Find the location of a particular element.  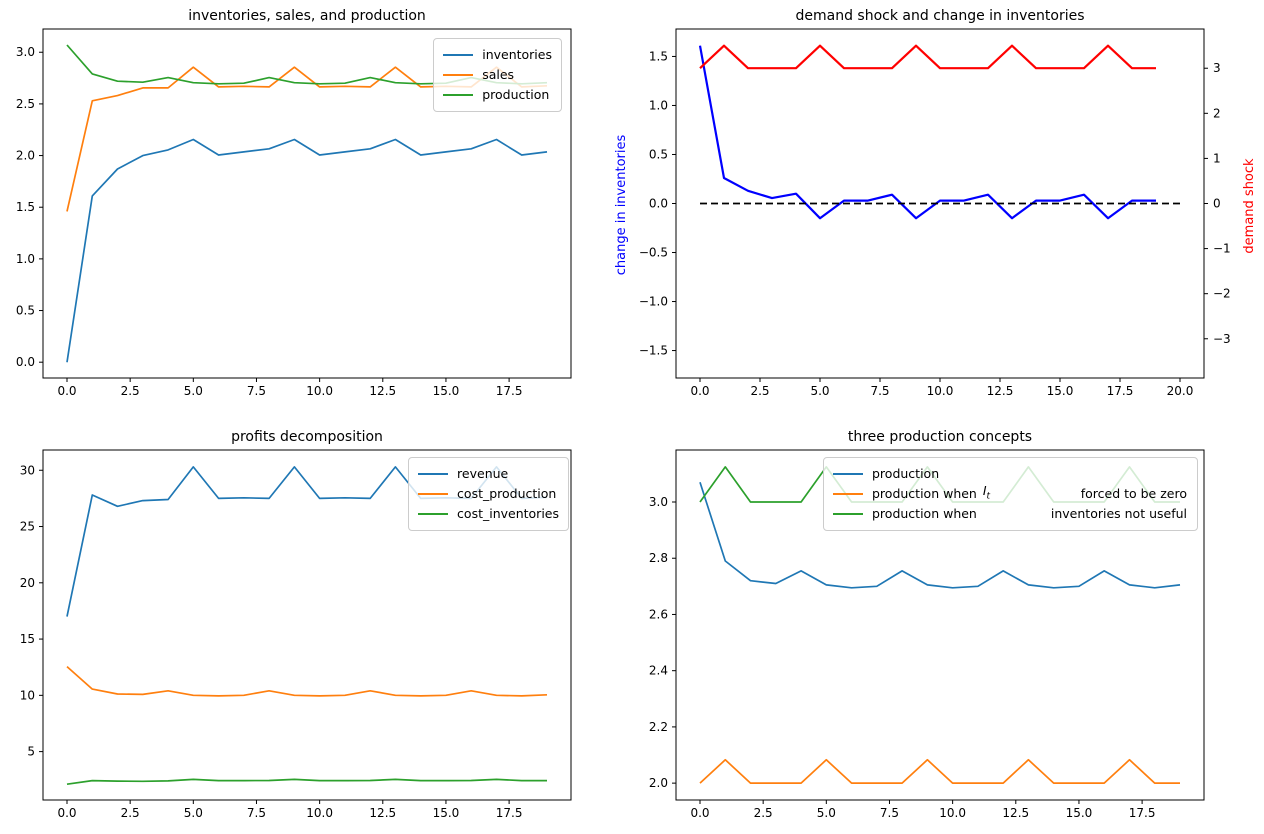

legend-item-cost-inventories: cost_inventories is located at coordinates (488, 514).